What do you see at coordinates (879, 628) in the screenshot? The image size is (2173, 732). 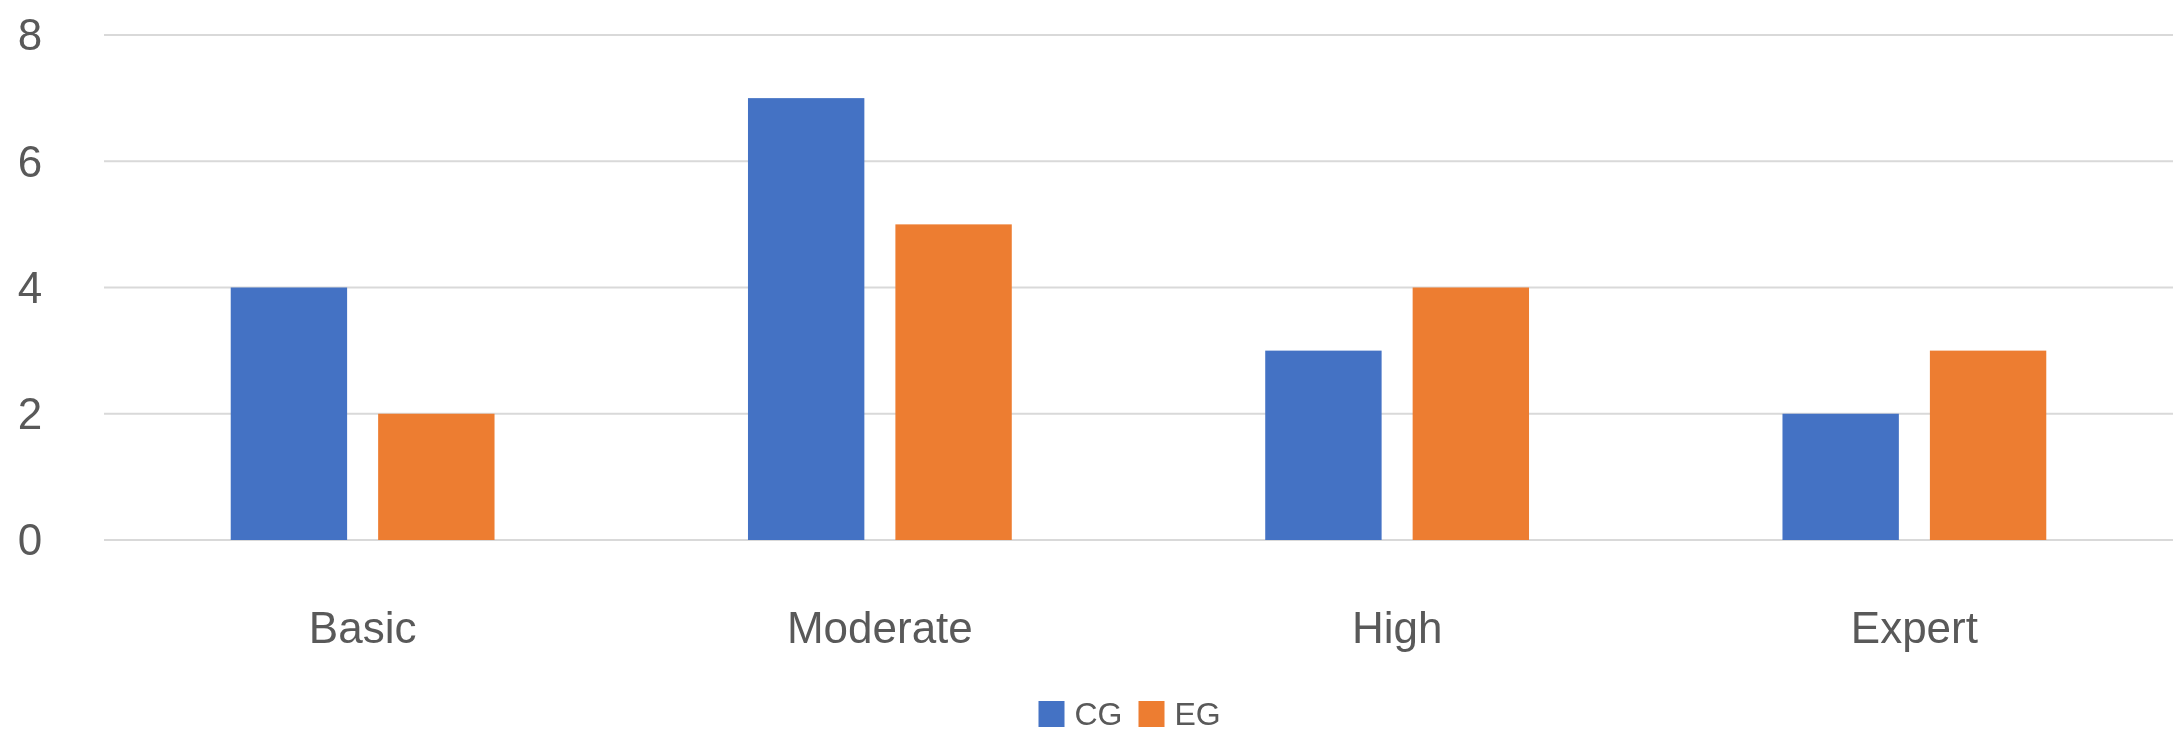 I see `x-tick-label: Moderate` at bounding box center [879, 628].